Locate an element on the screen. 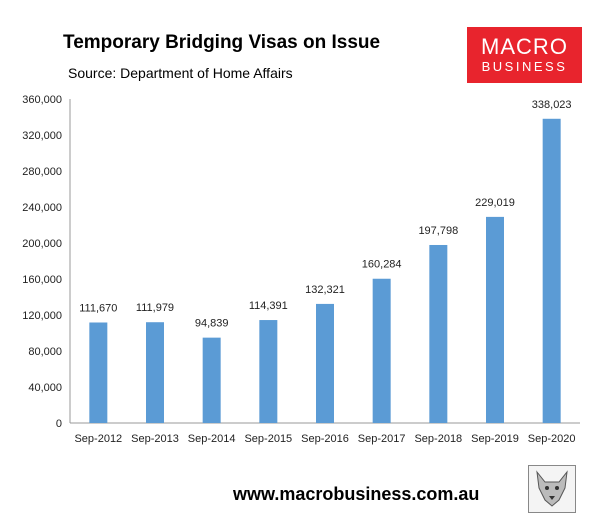  data-label: 338,023 is located at coordinates (552, 105).